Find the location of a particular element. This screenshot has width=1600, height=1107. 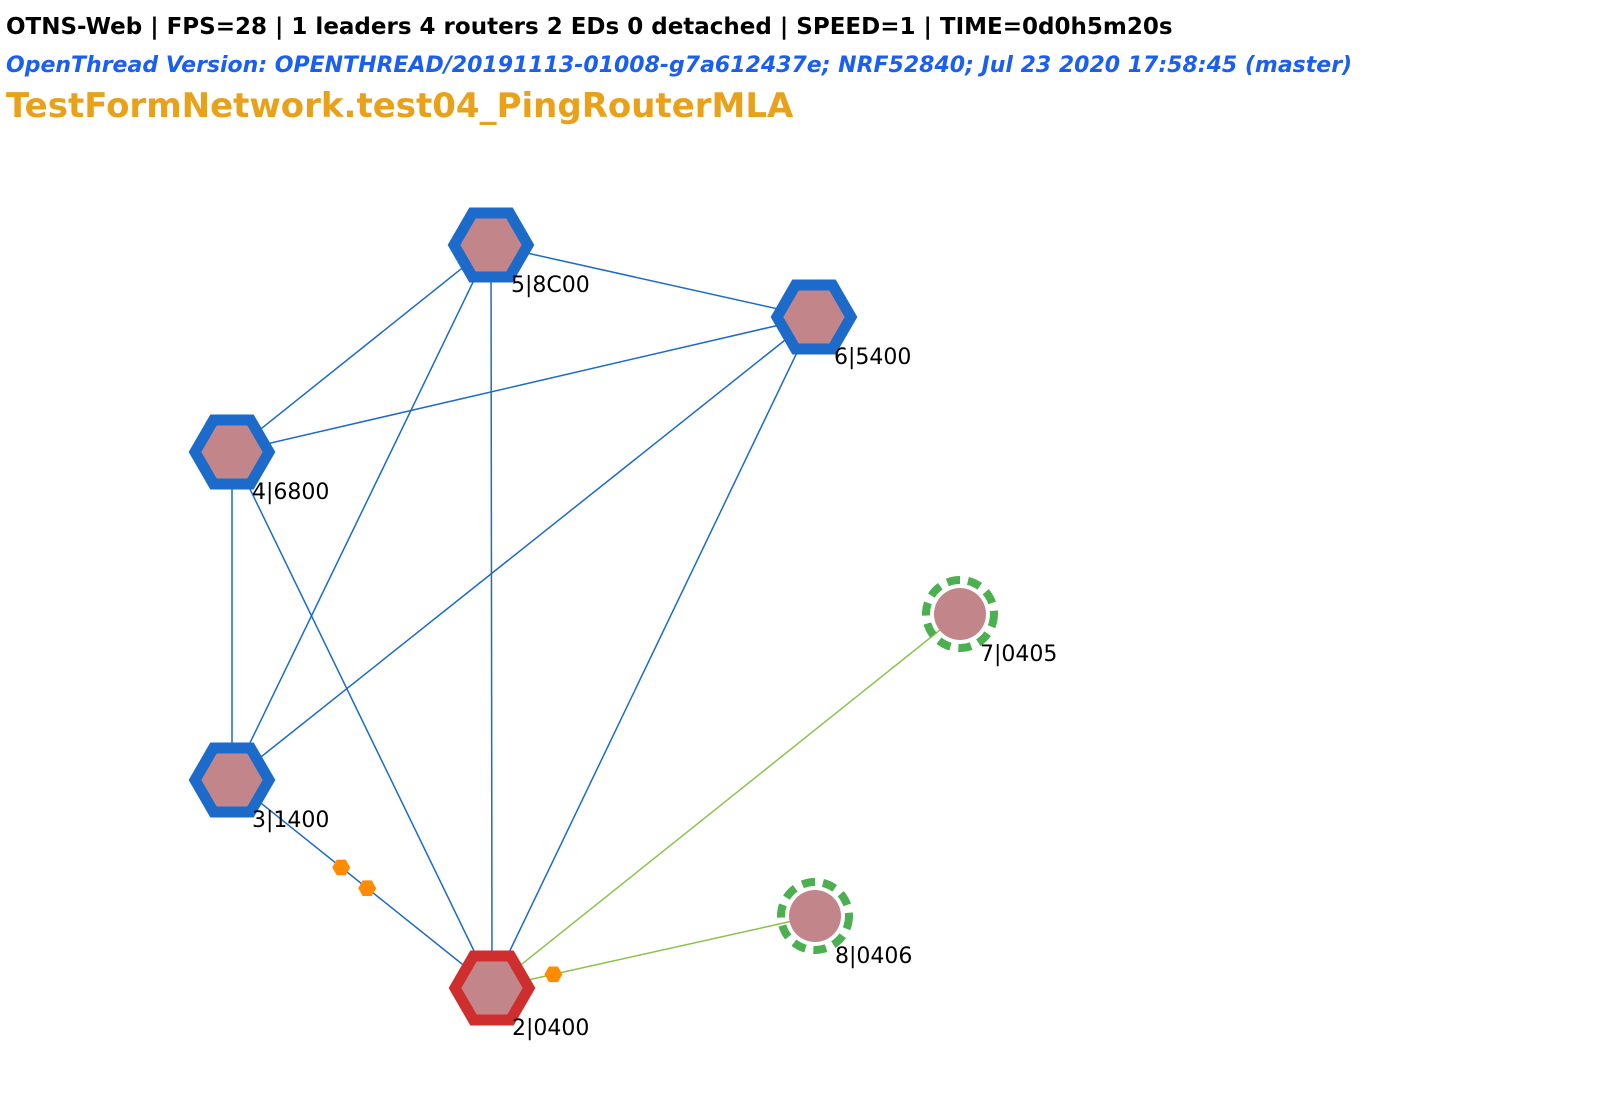

node-label: 3|1400 is located at coordinates (290, 820).